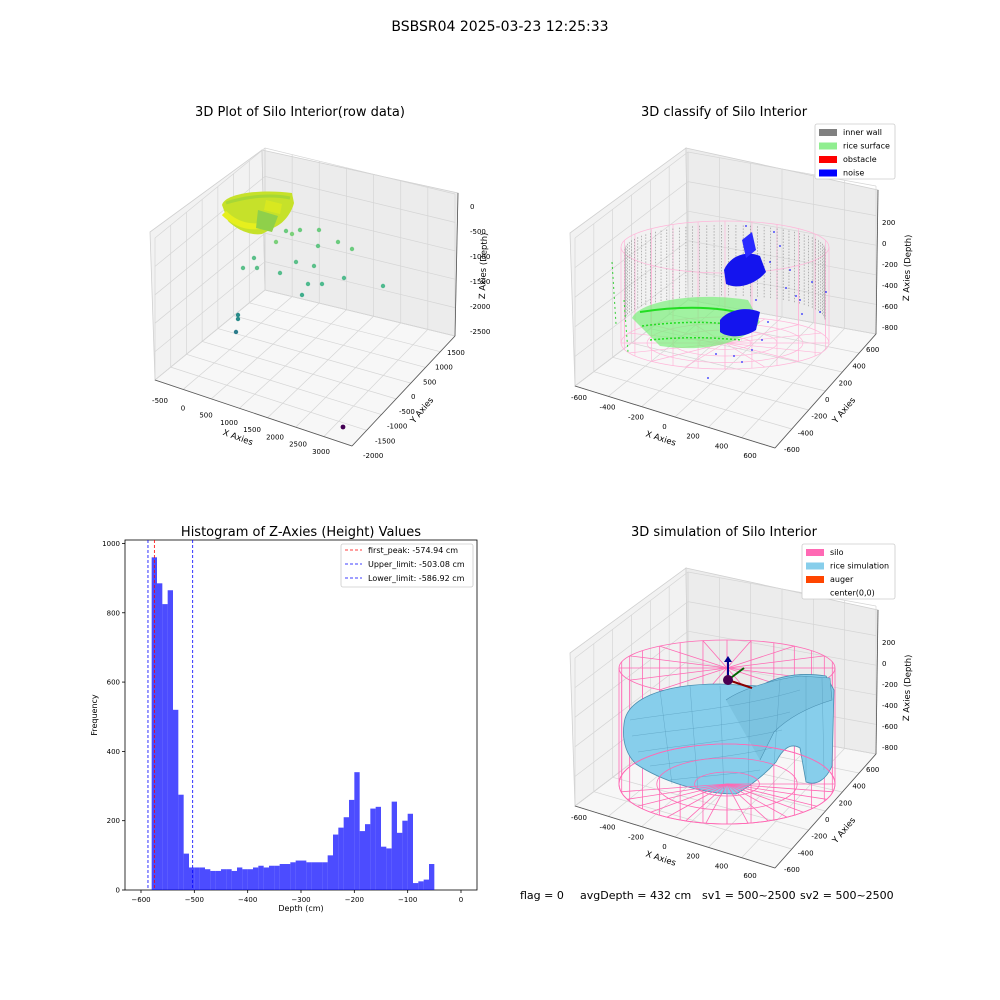 The height and width of the screenshot is (1000, 1000). Describe the element at coordinates (113, 821) in the screenshot. I see `histogram-y-tick: 200` at that location.